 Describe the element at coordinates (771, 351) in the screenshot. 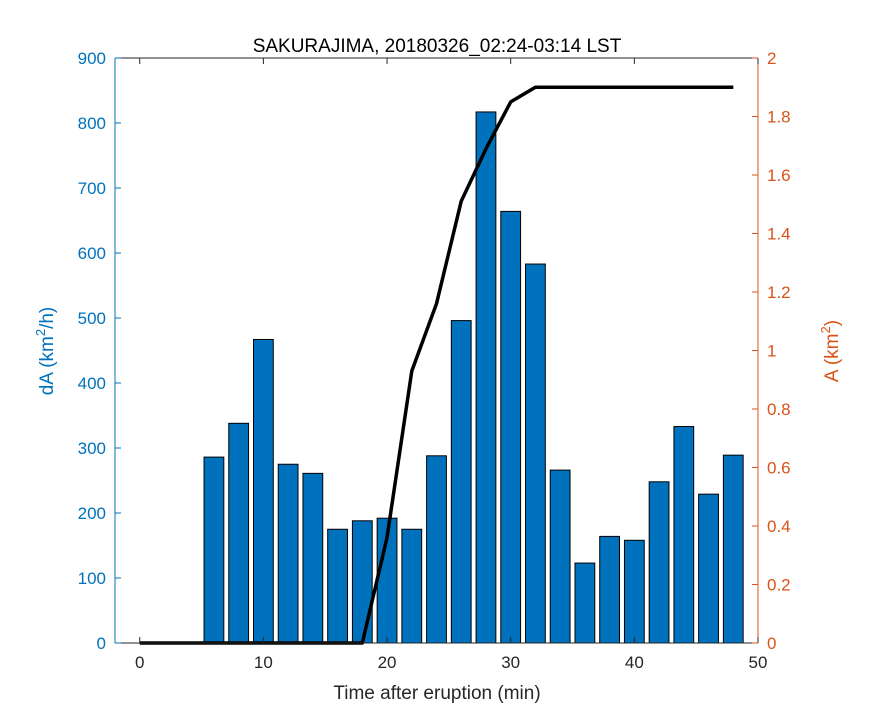

I see `right-y-tick-label: 1` at that location.